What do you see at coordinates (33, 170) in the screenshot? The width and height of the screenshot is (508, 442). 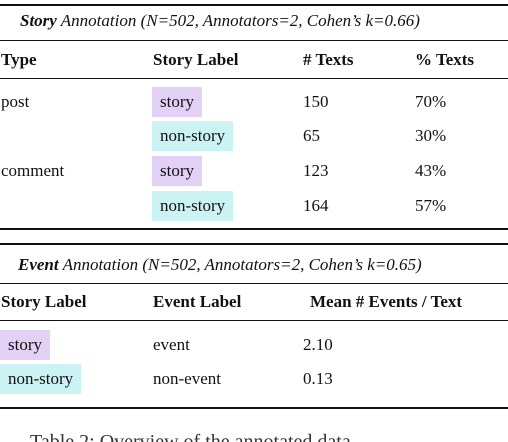 I see `cell: comment` at bounding box center [33, 170].